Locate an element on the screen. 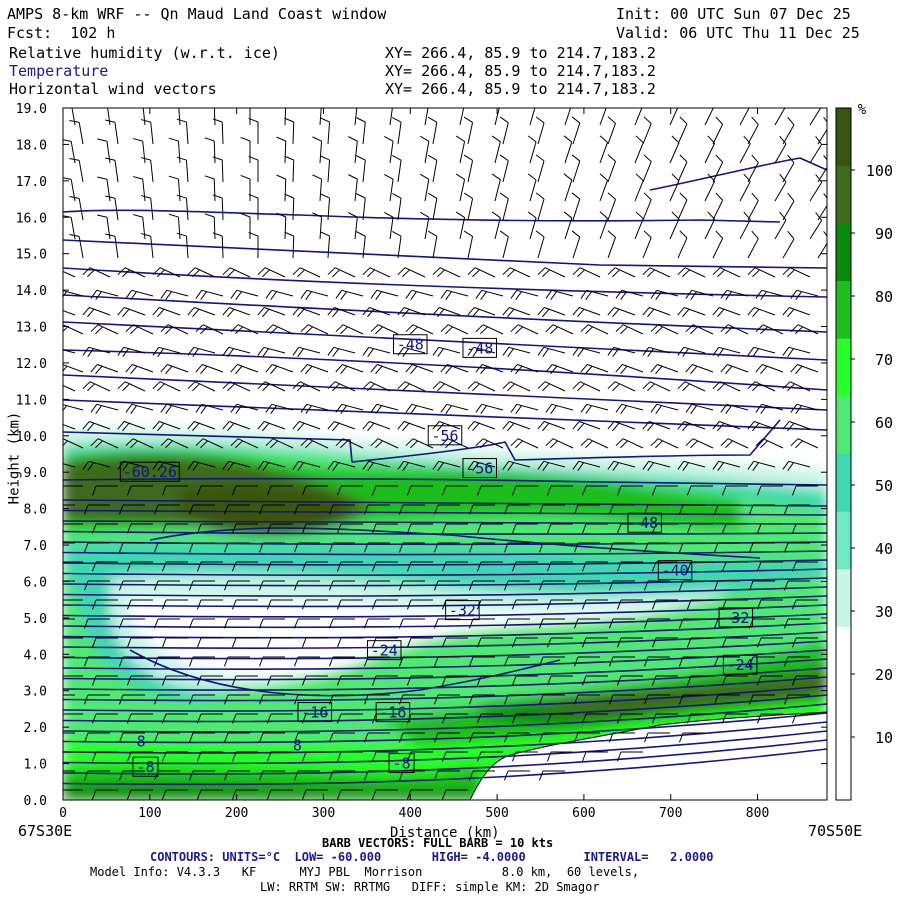 The image size is (900, 900). contour-label: -24 is located at coordinates (740, 665).